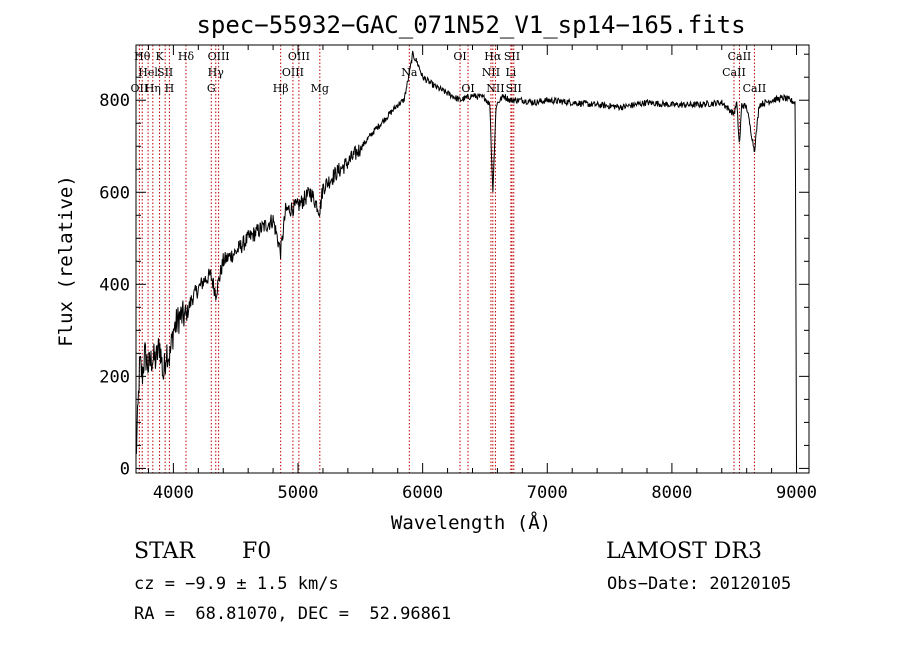 The image size is (900, 649). Describe the element at coordinates (173, 493) in the screenshot. I see `x-tick-label: 4000` at that location.